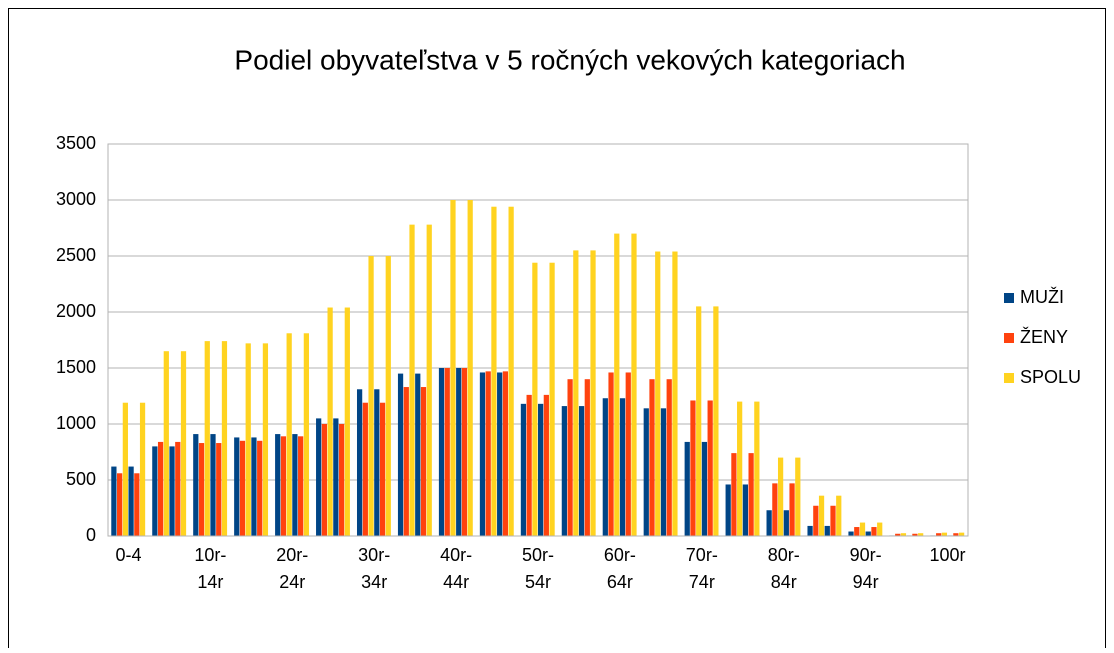 The image size is (1114, 653). What do you see at coordinates (76, 199) in the screenshot?
I see `y-tick-label: 3000` at bounding box center [76, 199].